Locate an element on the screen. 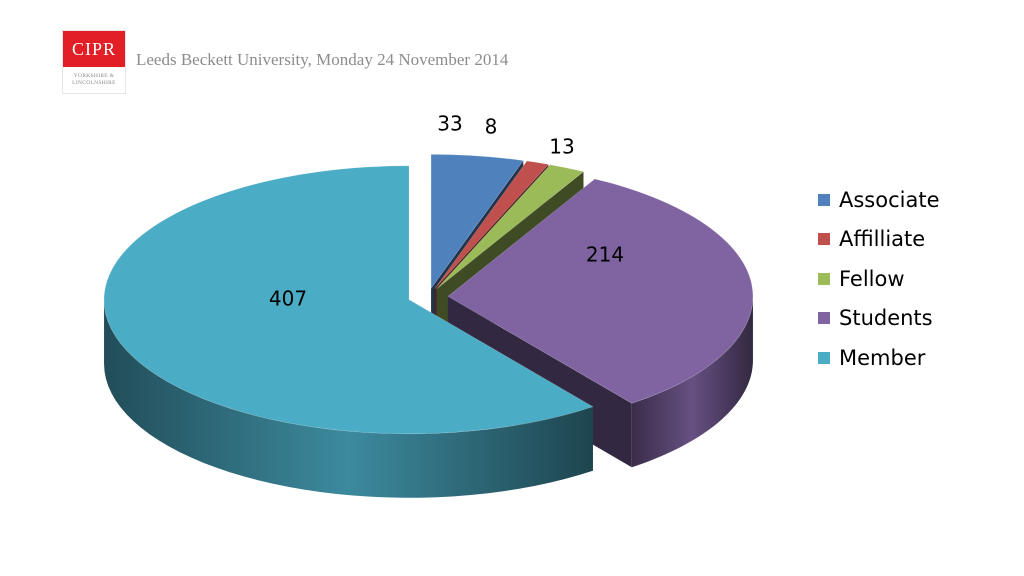 Image resolution: width=1024 pixels, height=576 pixels. legend-label: Associate is located at coordinates (889, 199).